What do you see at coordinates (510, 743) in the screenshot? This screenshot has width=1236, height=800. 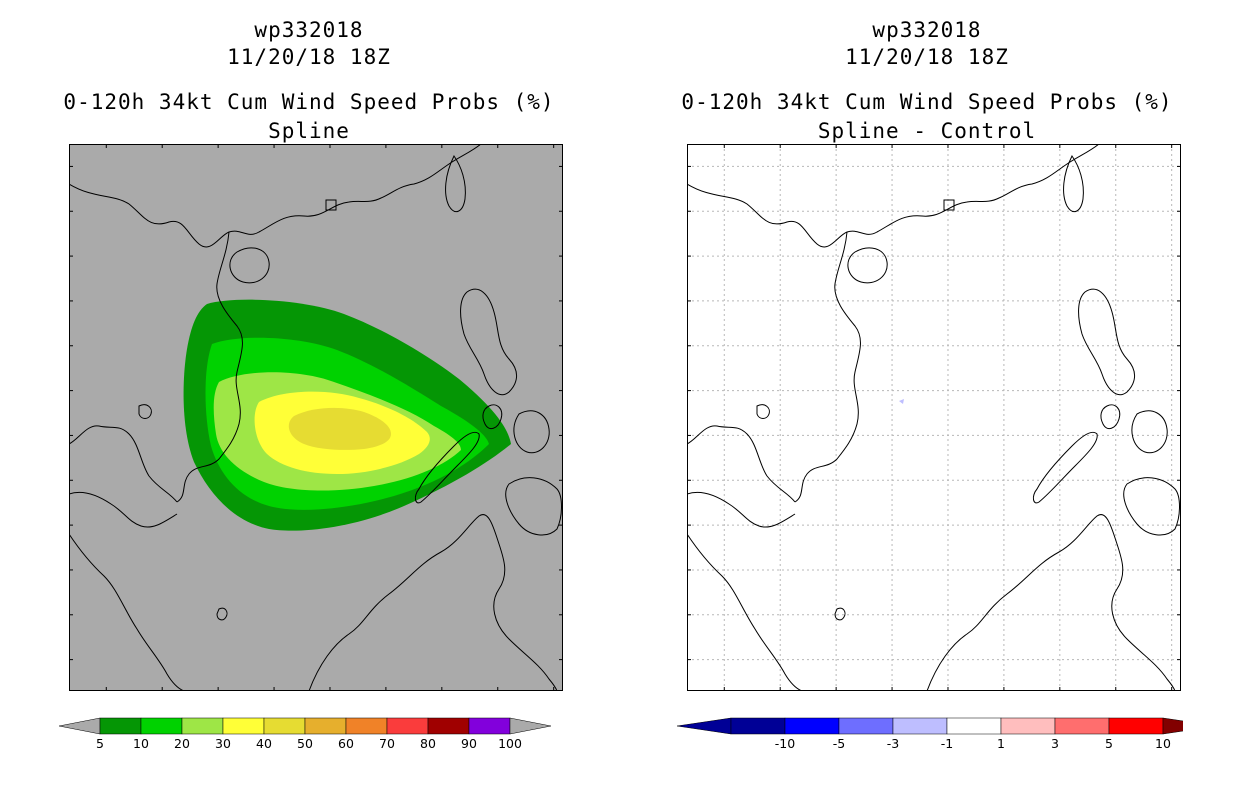 I see `colorbar-label: 100` at bounding box center [510, 743].